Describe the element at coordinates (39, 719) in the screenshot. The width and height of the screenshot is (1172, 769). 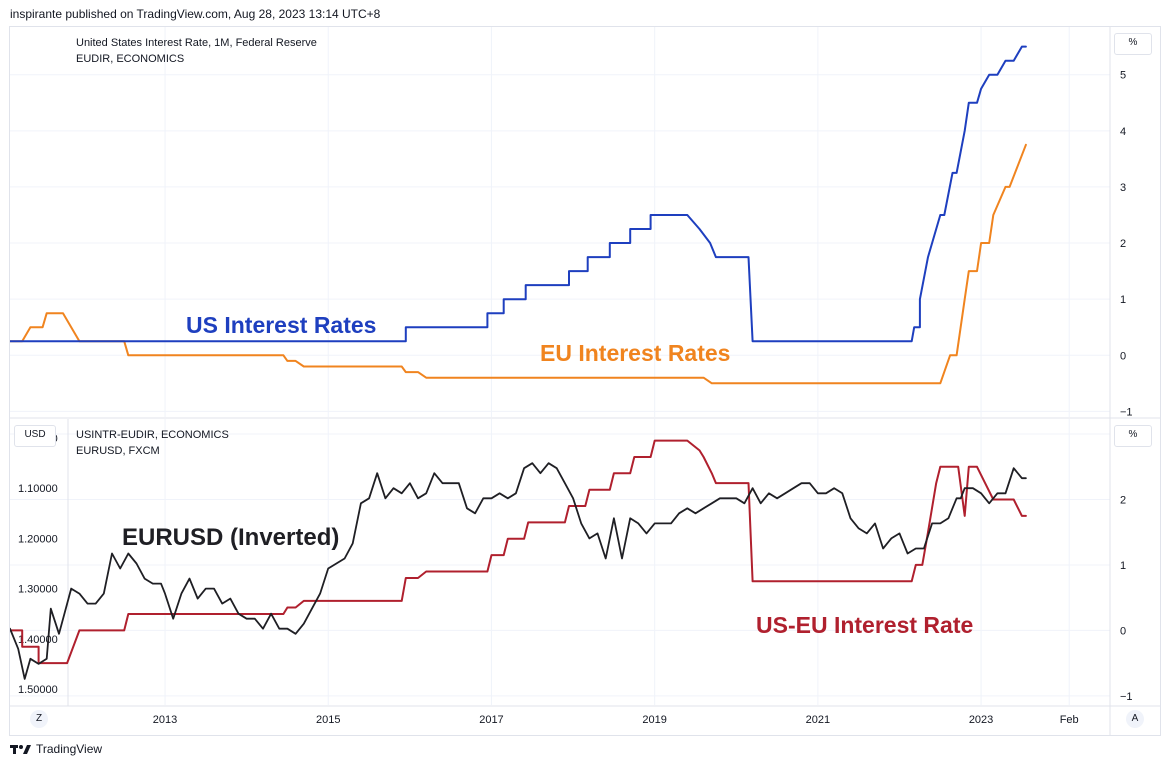
I see `auto-scale-left-button: Z` at that location.